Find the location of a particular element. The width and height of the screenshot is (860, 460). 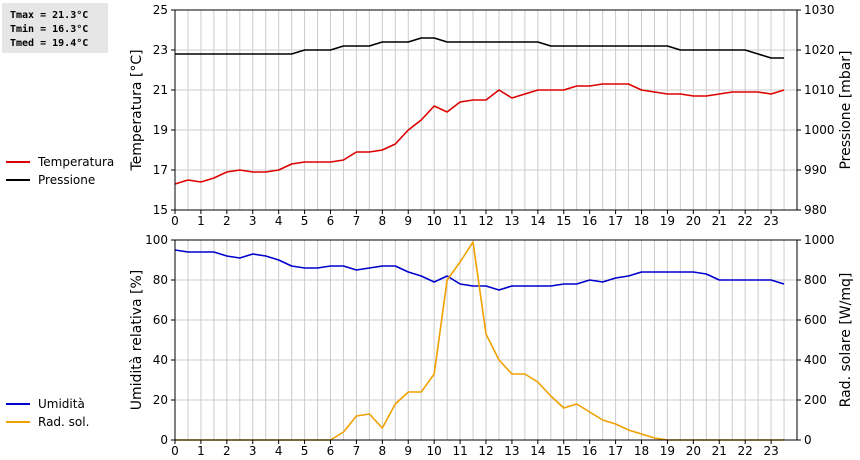

y-left-axis-title: Umidità relativa [%] is located at coordinates (137, 340).